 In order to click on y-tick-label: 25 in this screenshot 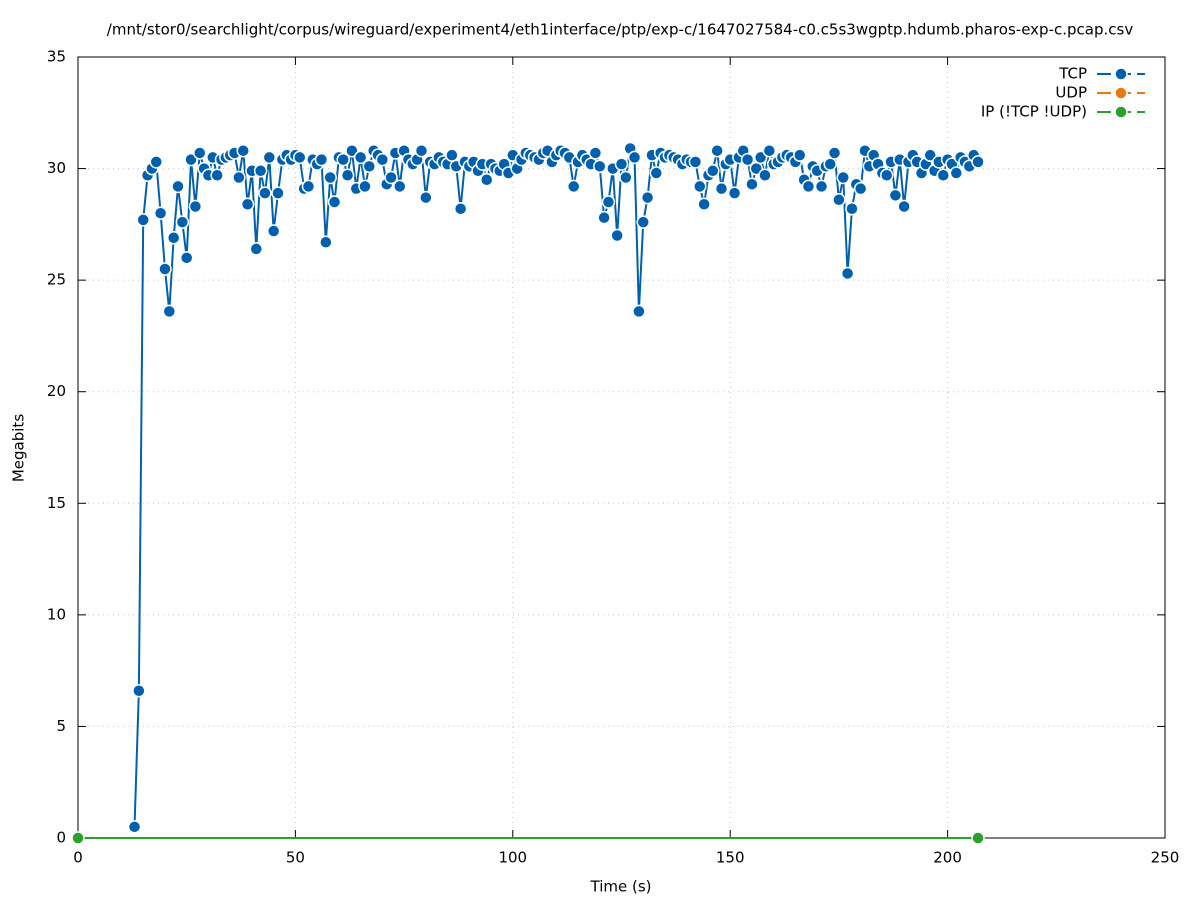, I will do `click(56, 280)`.